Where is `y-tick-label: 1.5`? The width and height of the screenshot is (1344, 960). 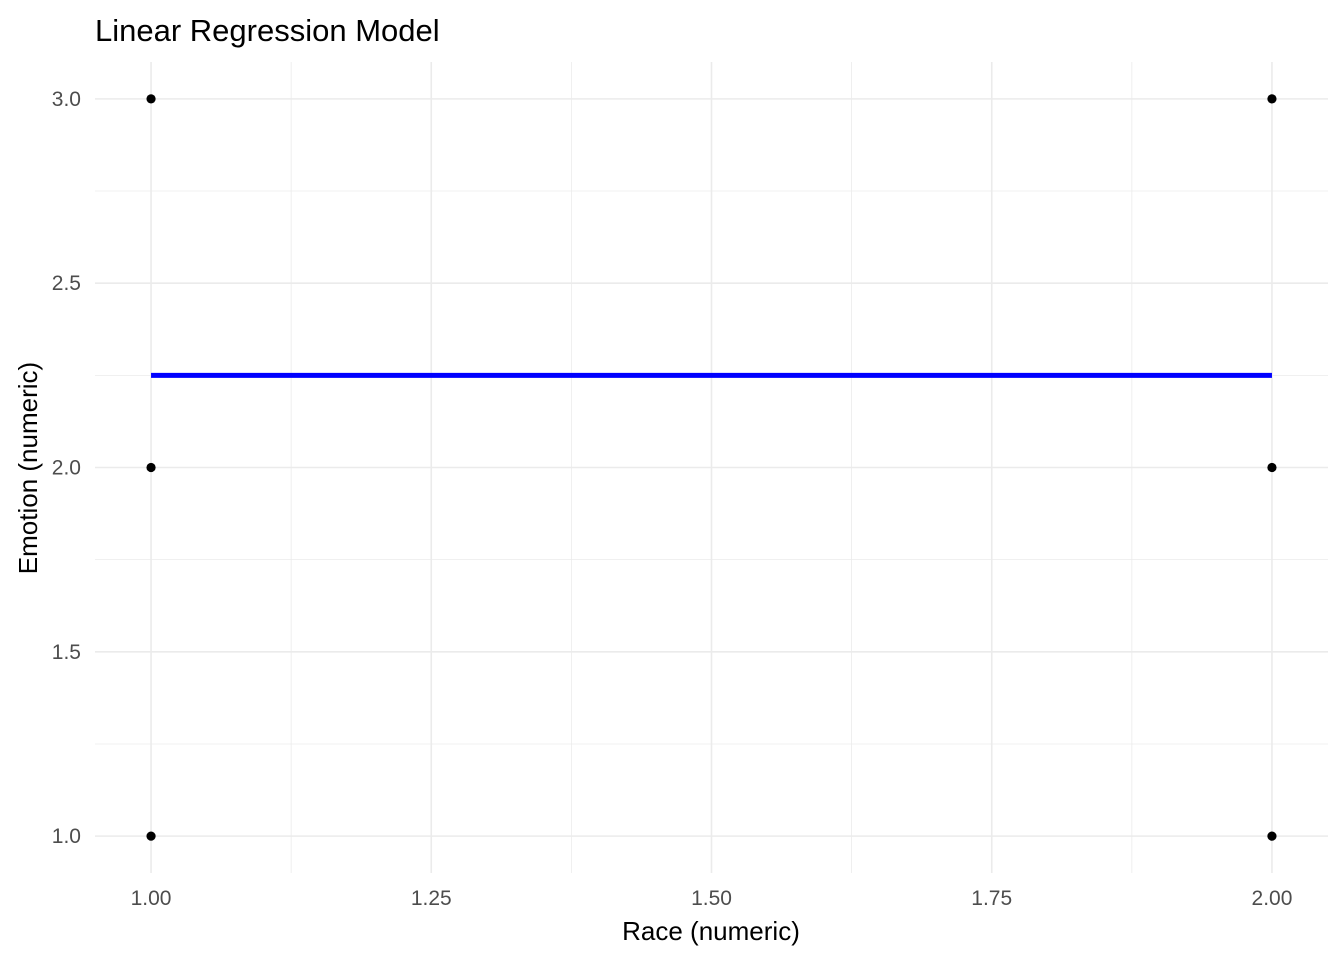 y-tick-label: 1.5 is located at coordinates (66, 652).